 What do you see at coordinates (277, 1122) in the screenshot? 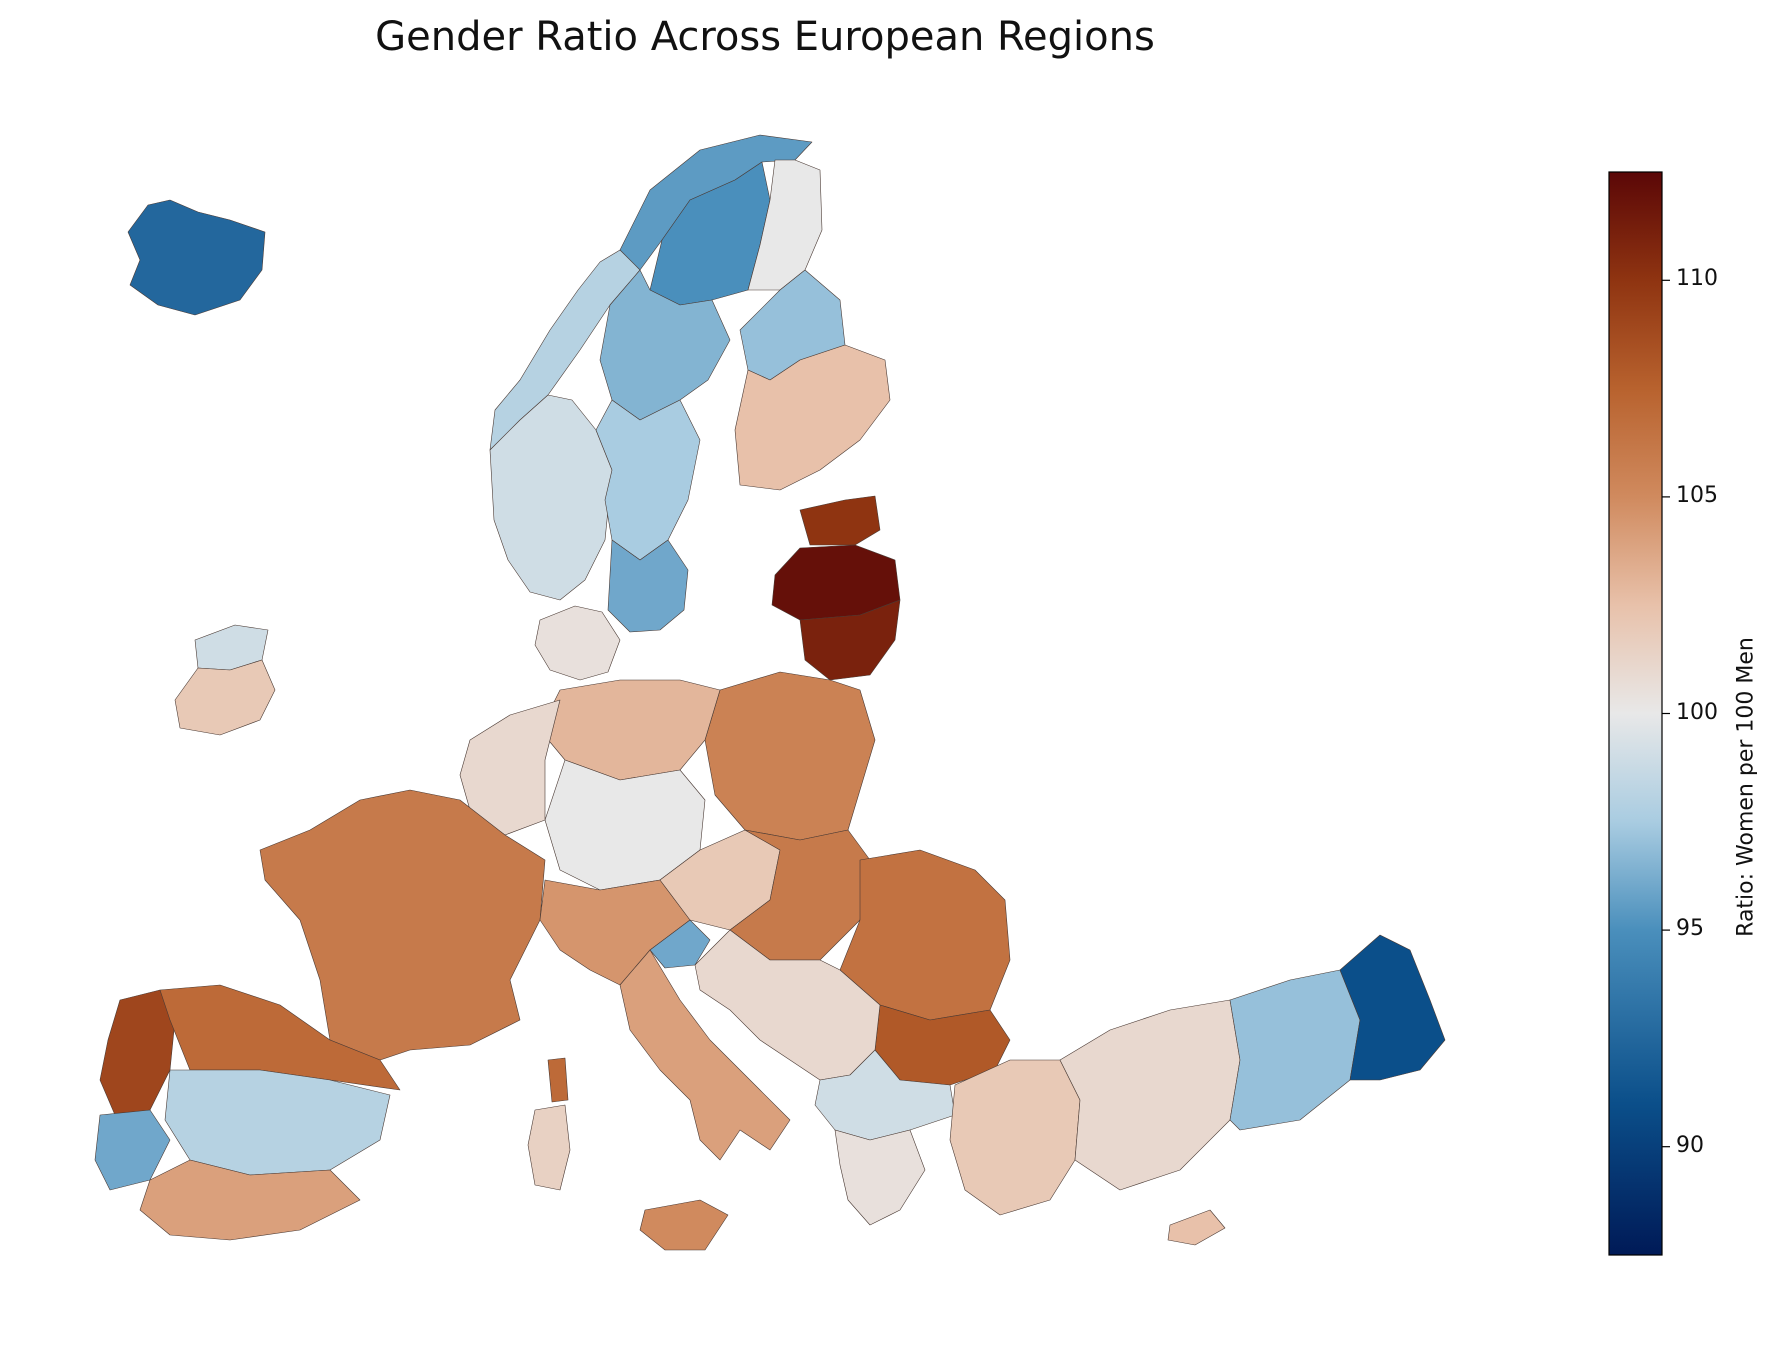
I see `region-spain-central` at bounding box center [277, 1122].